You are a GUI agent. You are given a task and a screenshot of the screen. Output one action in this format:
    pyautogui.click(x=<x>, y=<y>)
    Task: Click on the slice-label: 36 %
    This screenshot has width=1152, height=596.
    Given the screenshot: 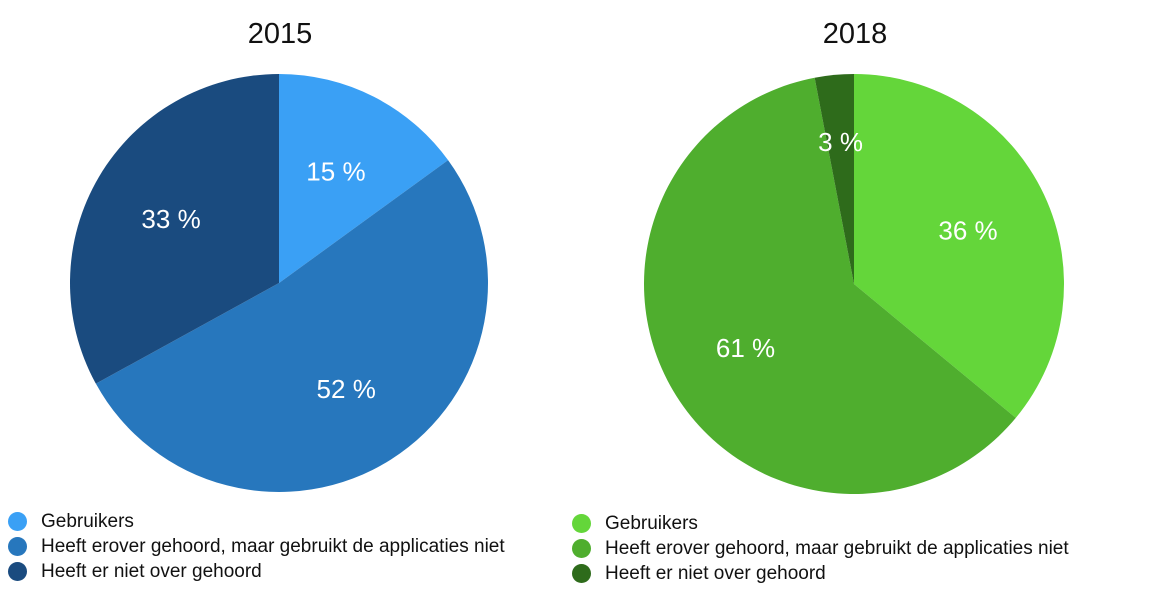 What is the action you would take?
    pyautogui.click(x=967, y=230)
    